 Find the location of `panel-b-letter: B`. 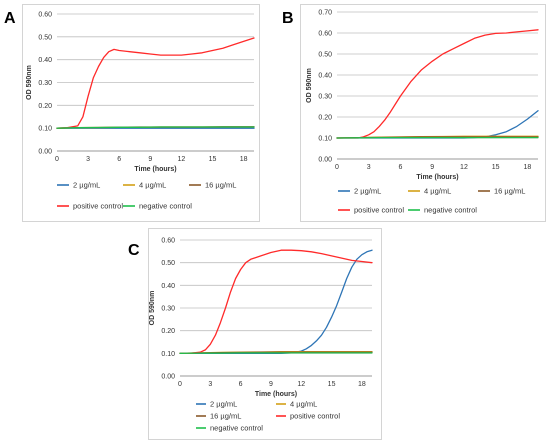

panel-b-letter: B is located at coordinates (288, 18).